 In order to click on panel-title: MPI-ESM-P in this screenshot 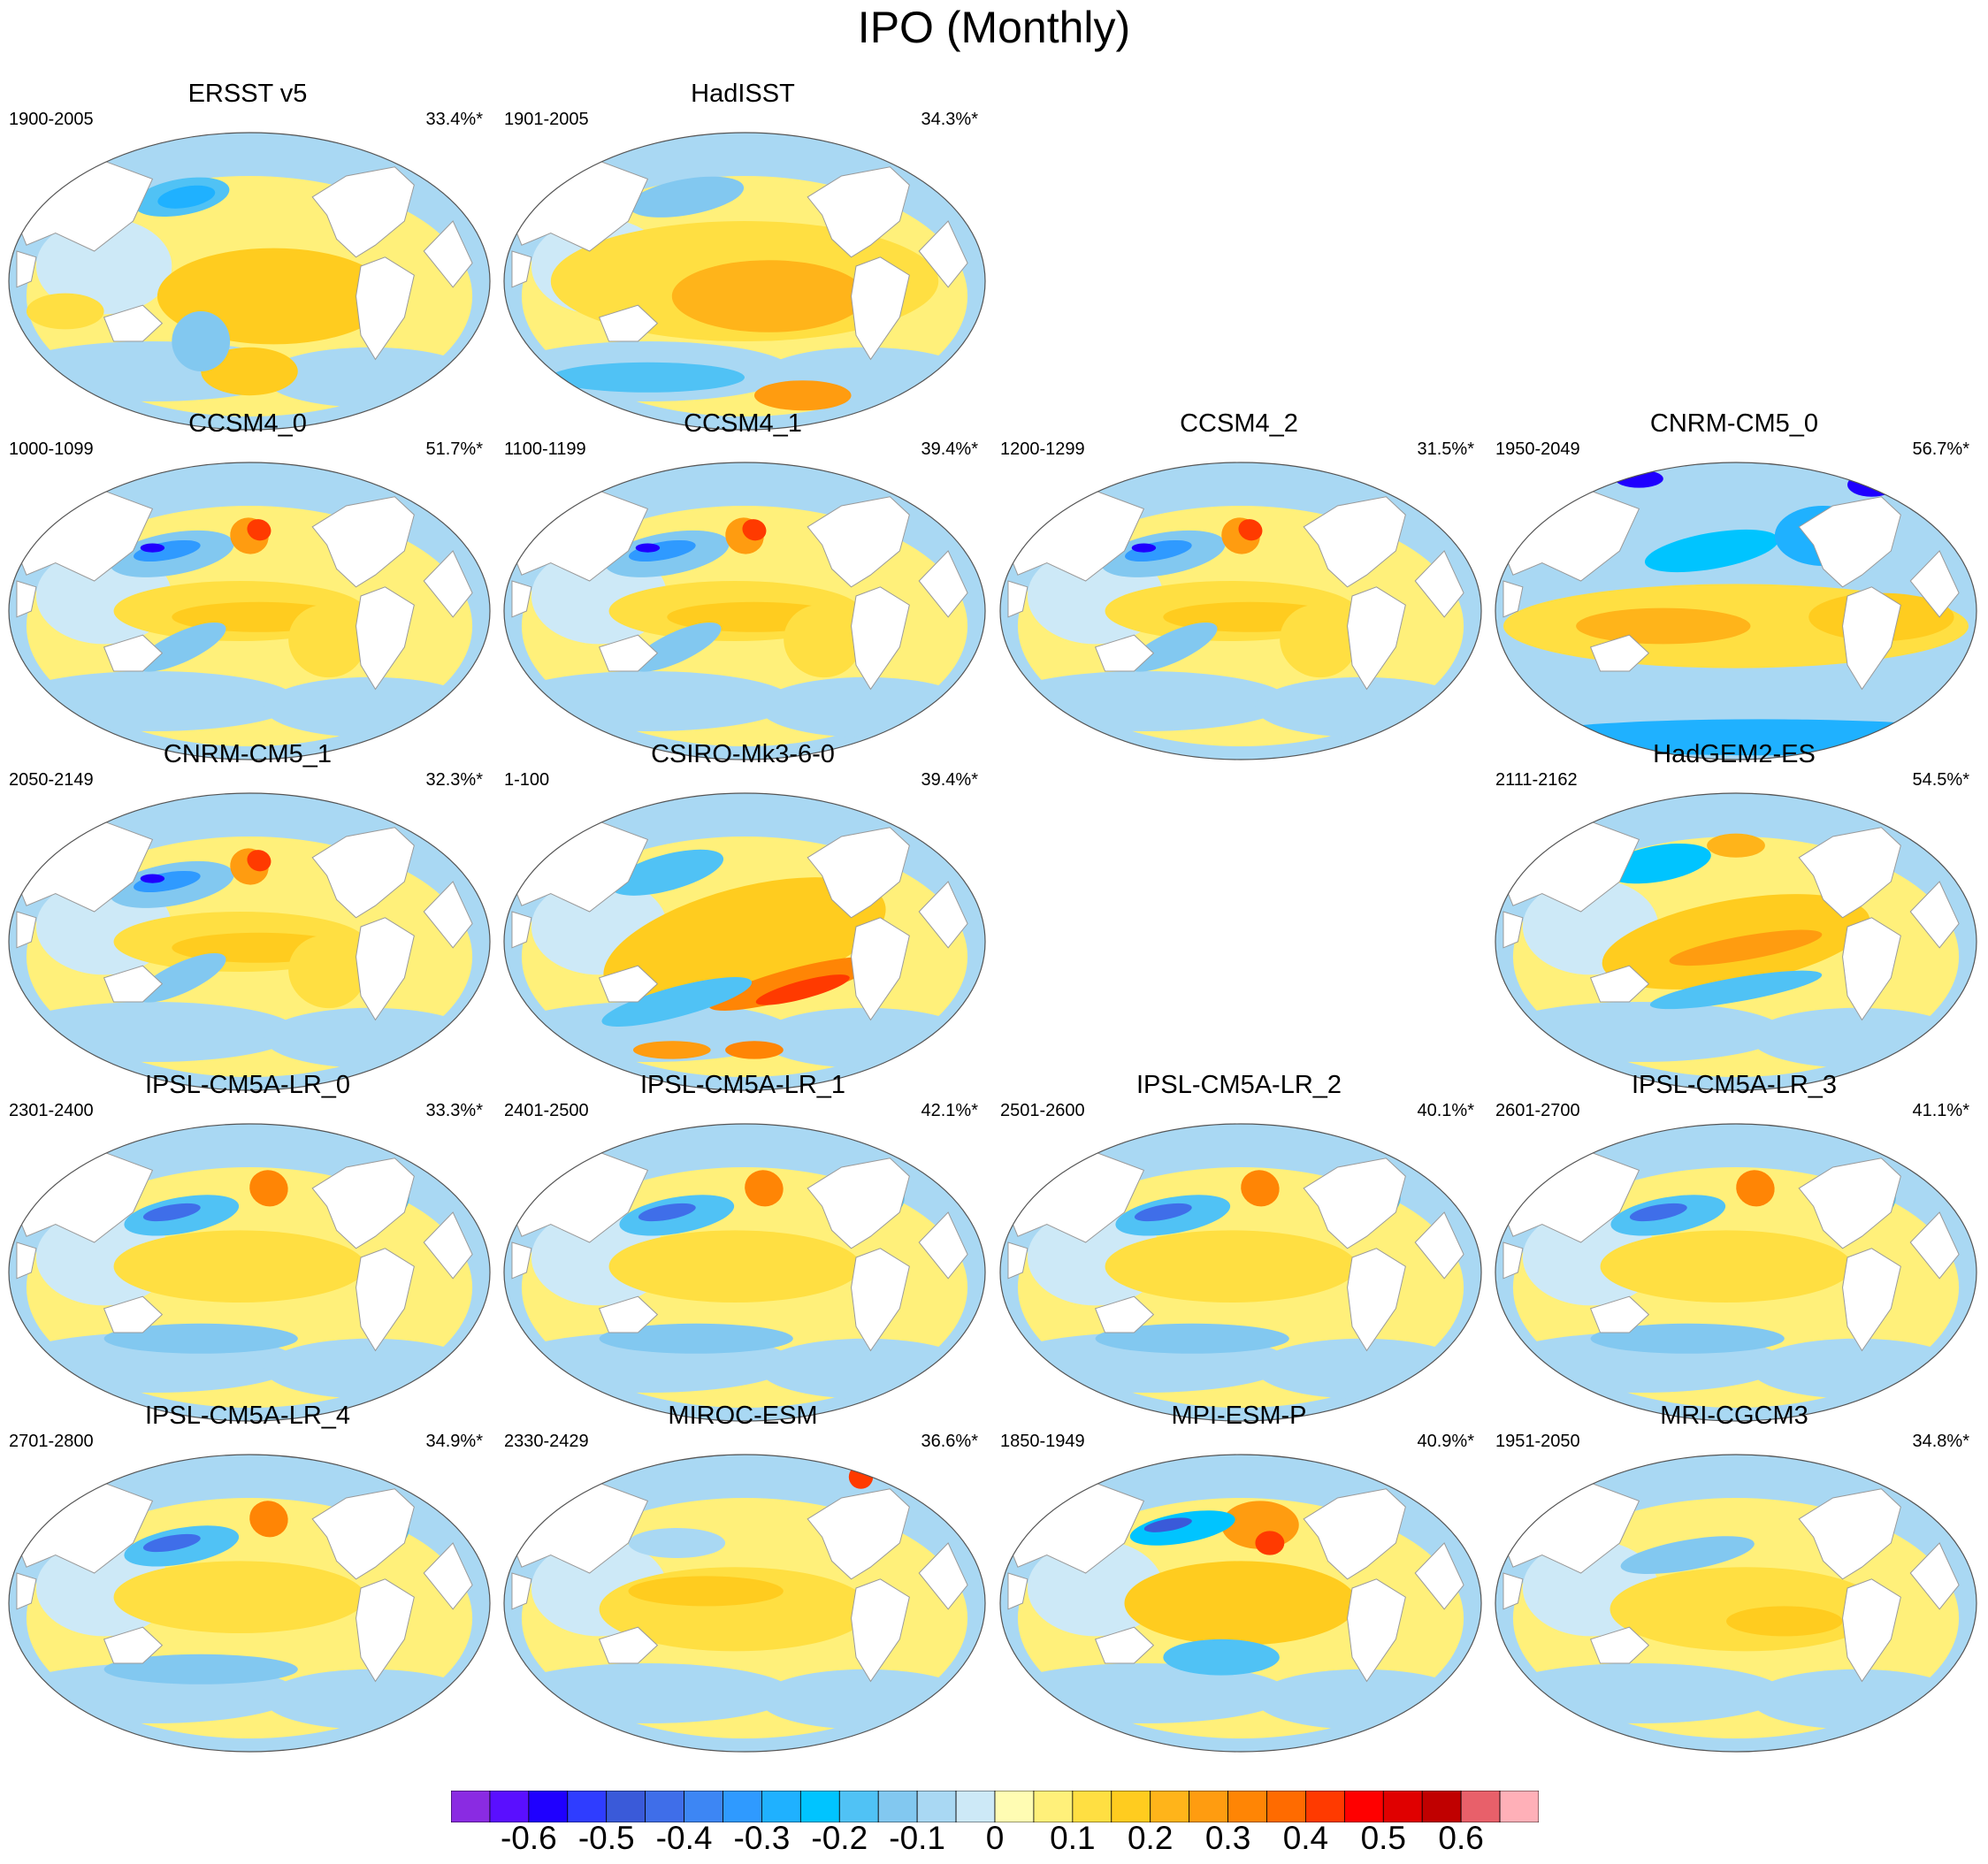, I will do `click(1239, 1416)`.